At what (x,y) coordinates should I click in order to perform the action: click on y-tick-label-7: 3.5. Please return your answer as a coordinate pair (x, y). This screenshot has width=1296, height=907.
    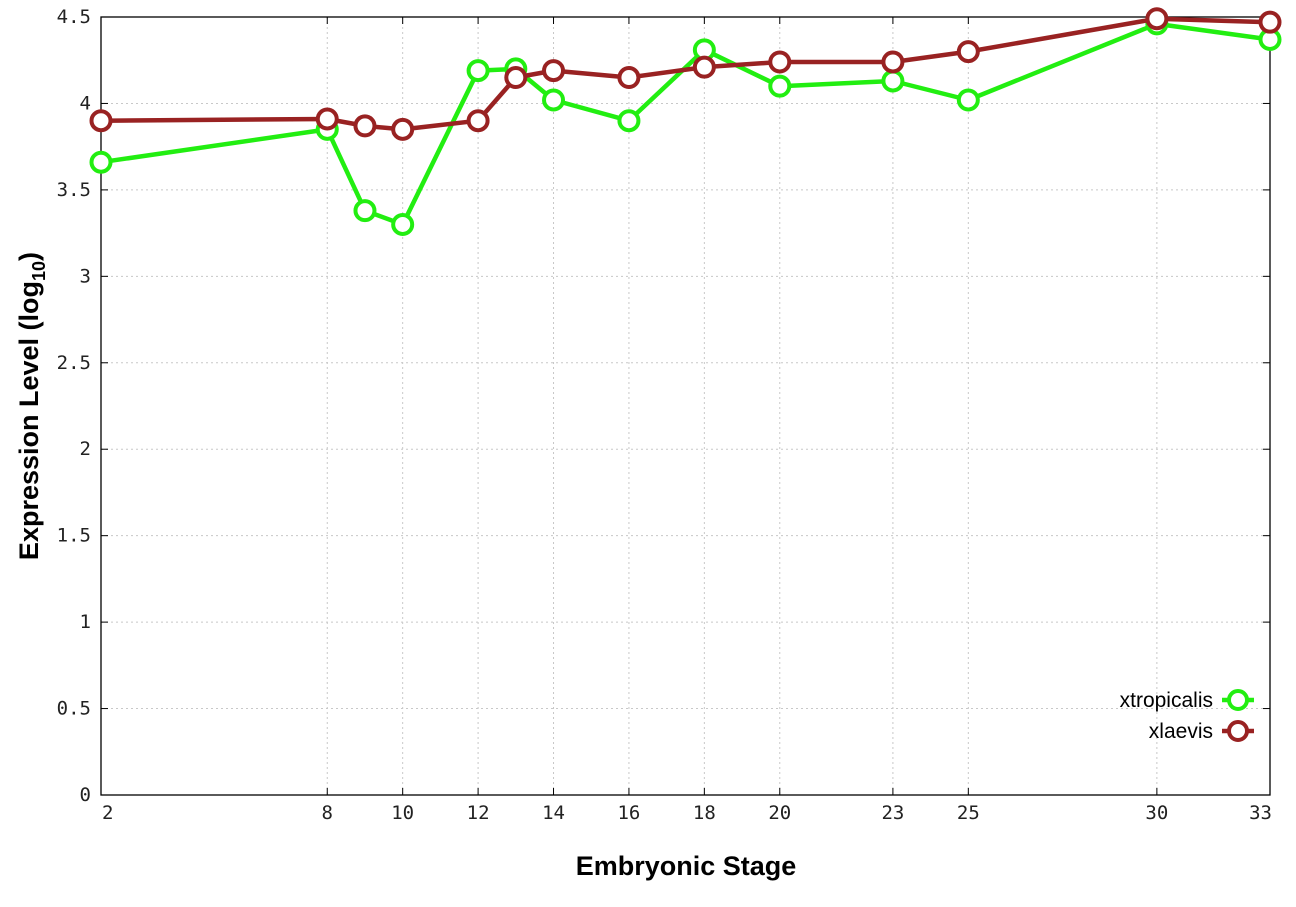
    Looking at the image, I should click on (74, 190).